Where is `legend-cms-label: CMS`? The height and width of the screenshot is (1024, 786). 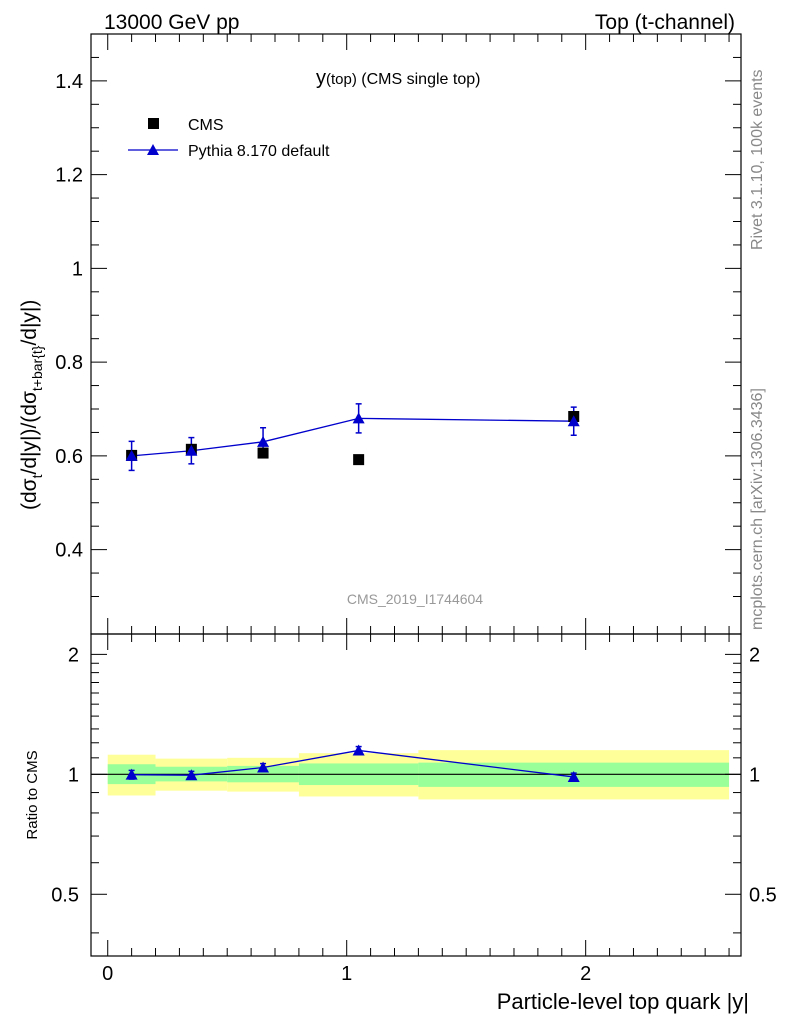 legend-cms-label: CMS is located at coordinates (206, 125).